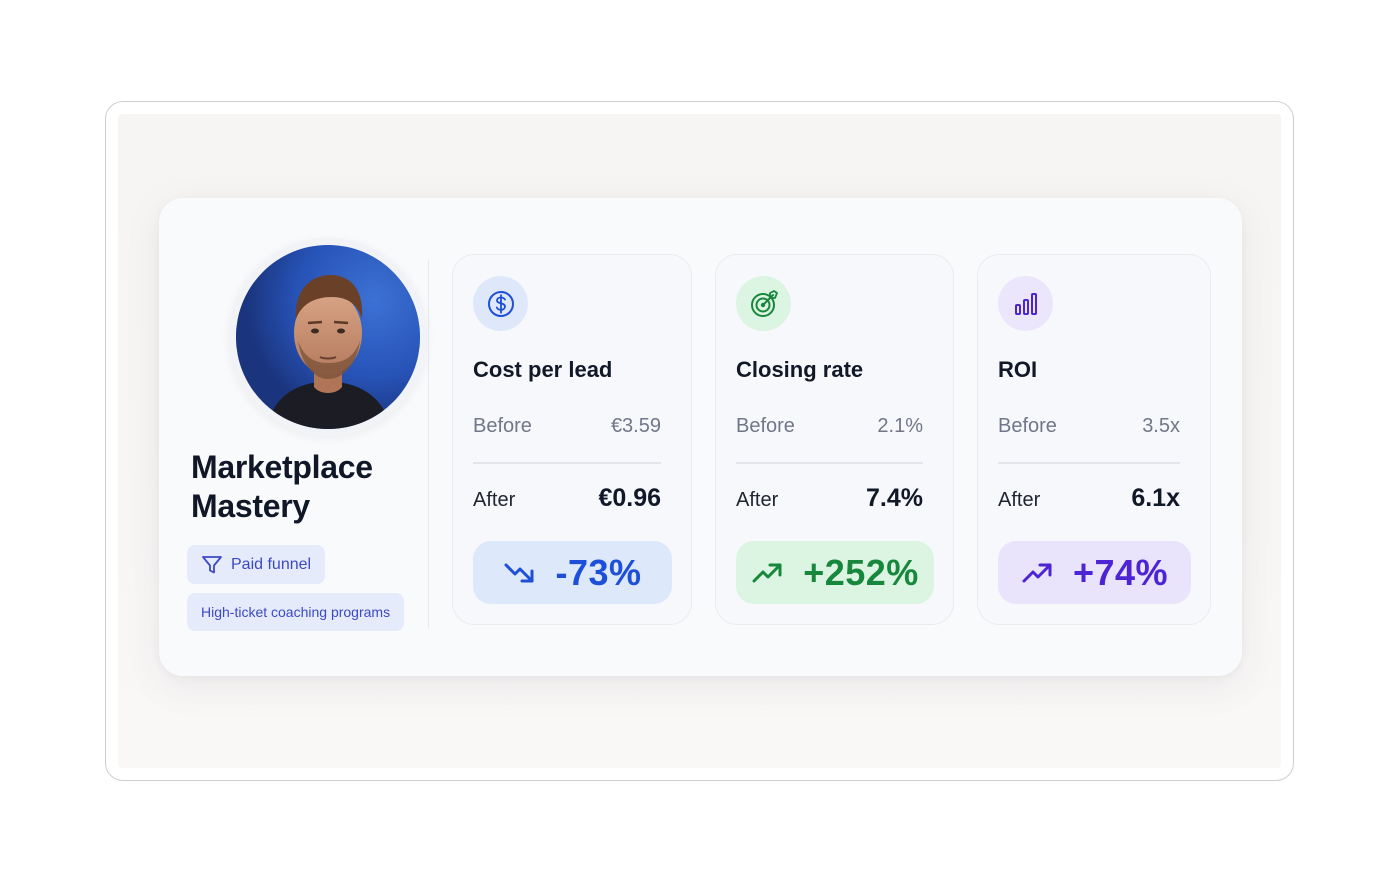 The width and height of the screenshot is (1400, 890). Describe the element at coordinates (1018, 369) in the screenshot. I see `metric-title: ROI` at that location.